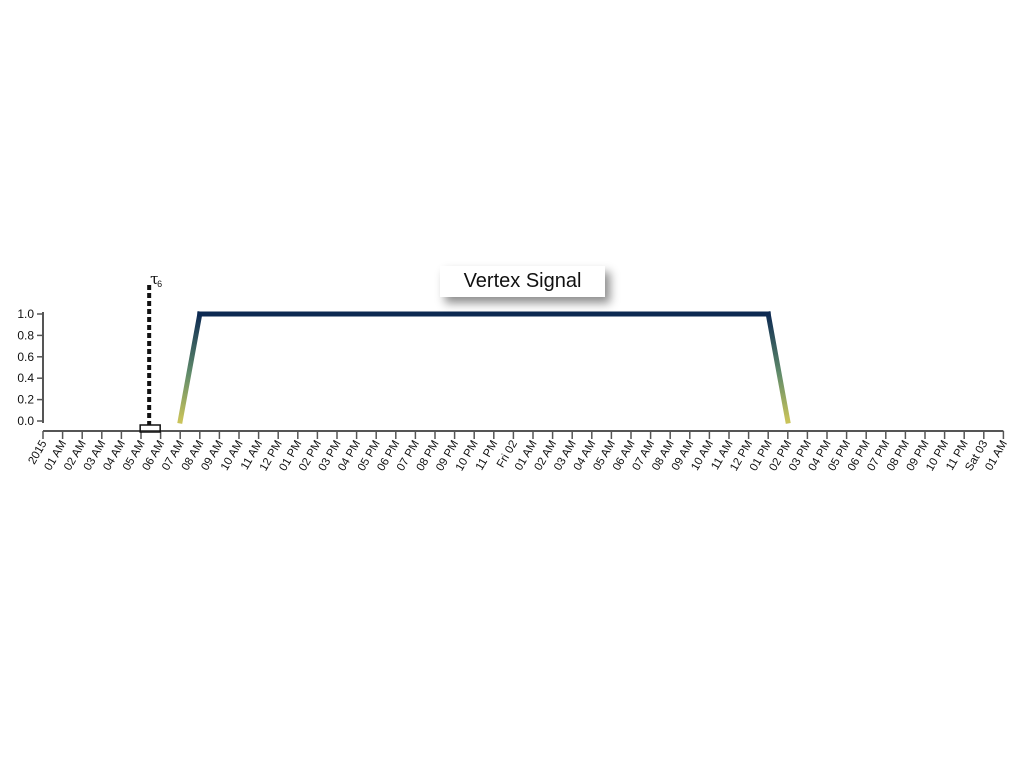 This screenshot has width=1024, height=768. I want to click on y-tick-label: 0.0, so click(25, 421).